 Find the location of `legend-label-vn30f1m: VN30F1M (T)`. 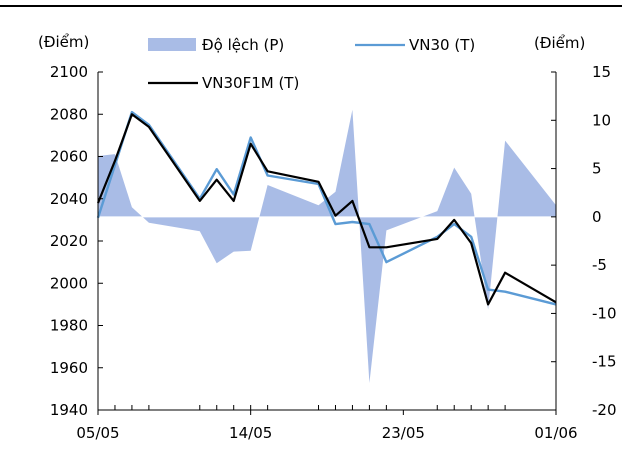

legend-label-vn30f1m: VN30F1M (T) is located at coordinates (250, 83).